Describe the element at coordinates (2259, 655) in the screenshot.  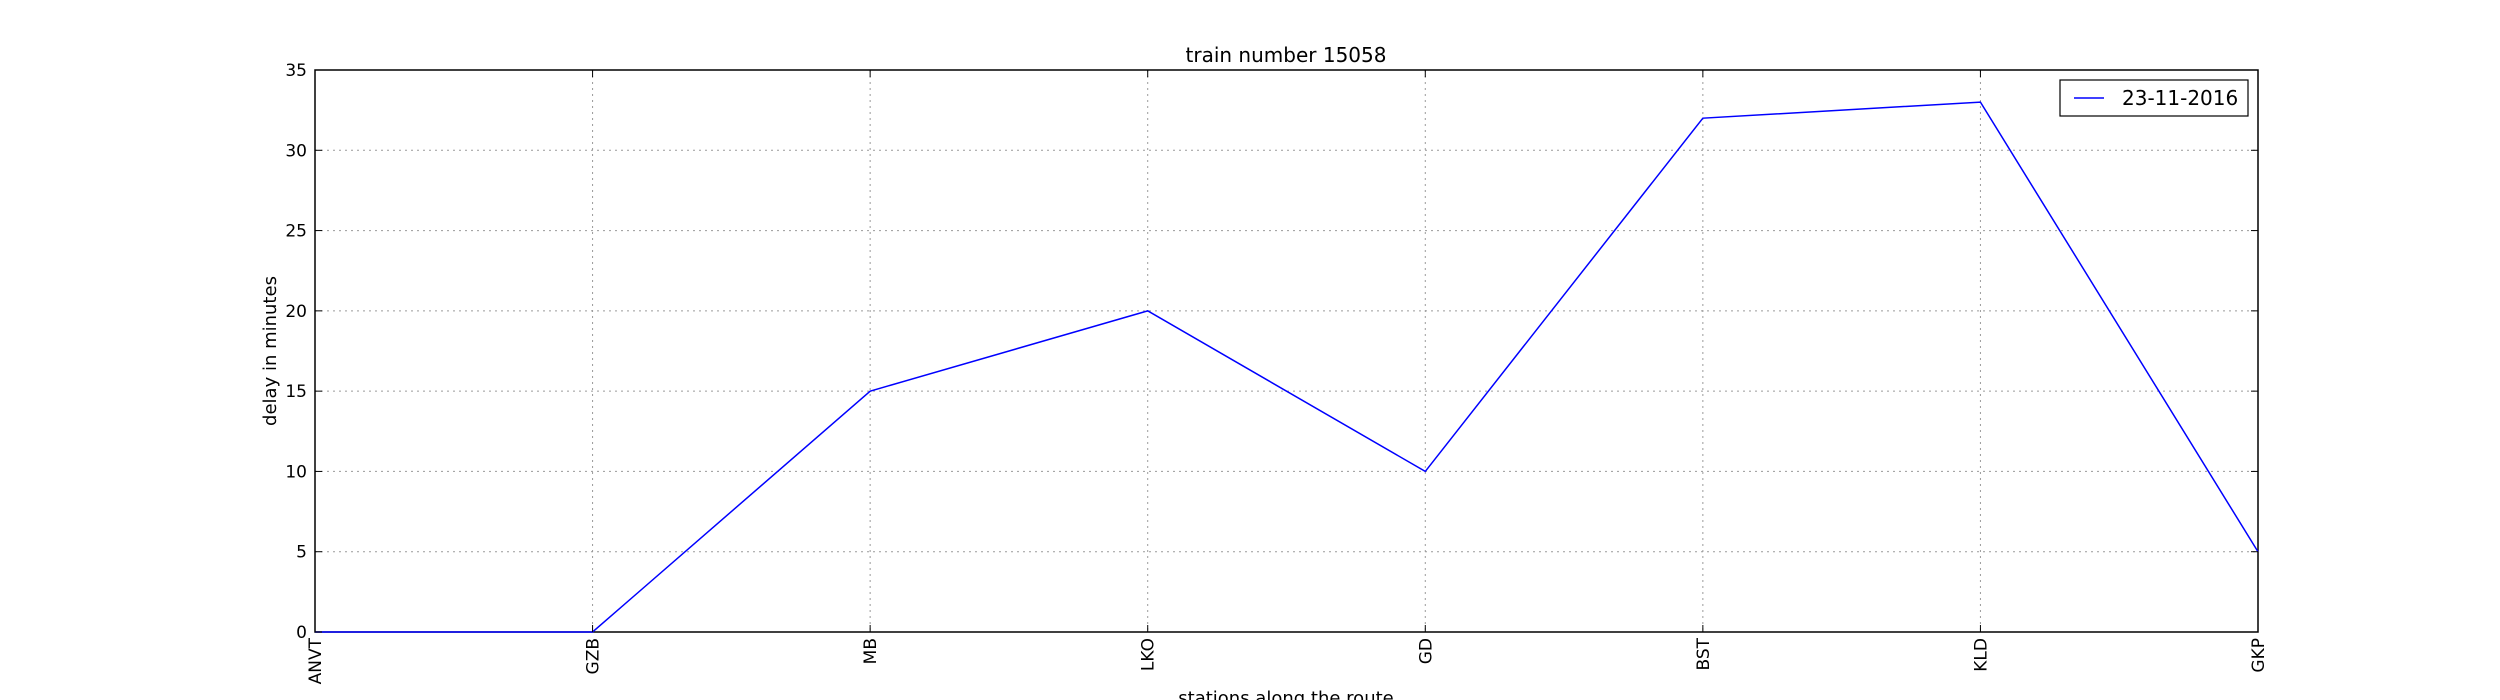
I see `x-tick-label: GKP` at that location.